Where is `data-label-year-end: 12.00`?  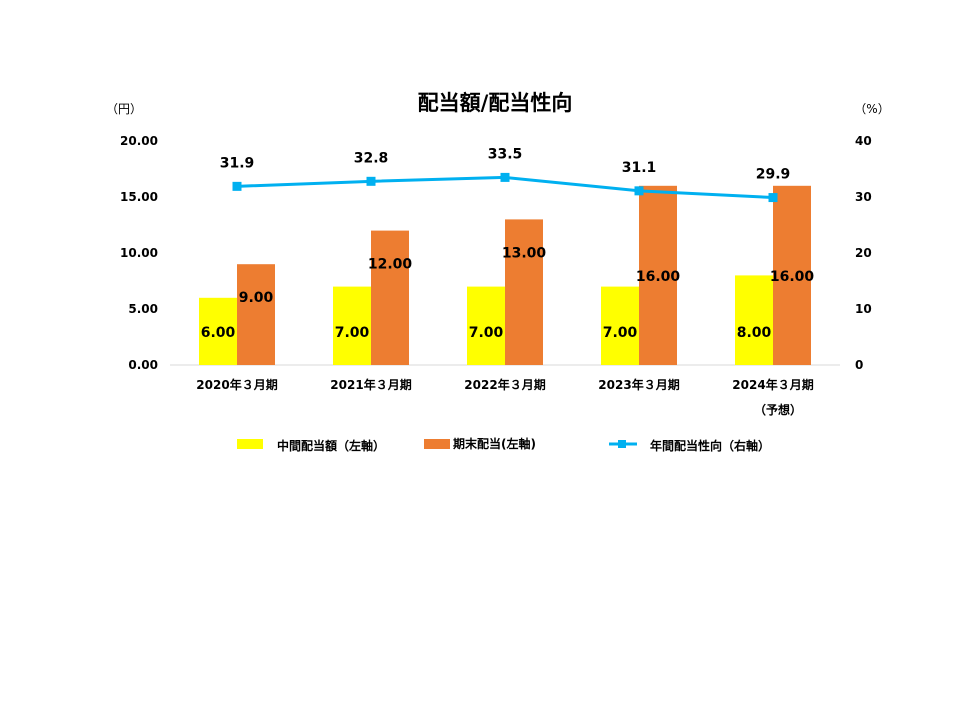
data-label-year-end: 12.00 is located at coordinates (390, 265).